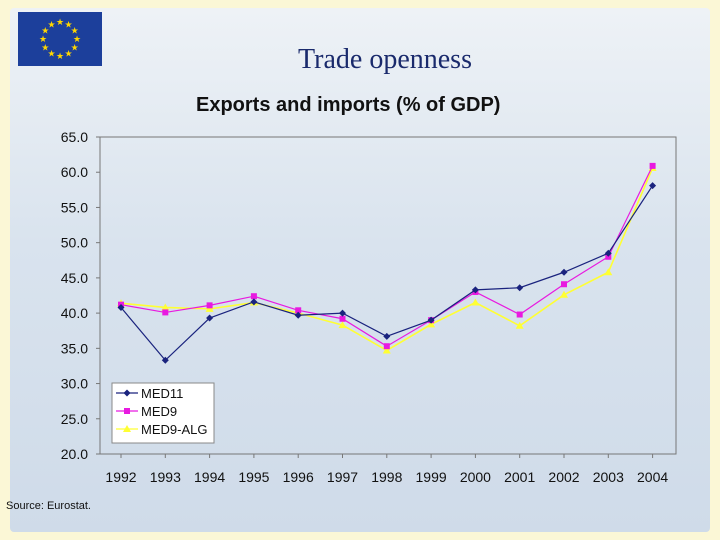 This screenshot has height=540, width=720. What do you see at coordinates (174, 429) in the screenshot?
I see `legend-label: MED9-ALG` at bounding box center [174, 429].